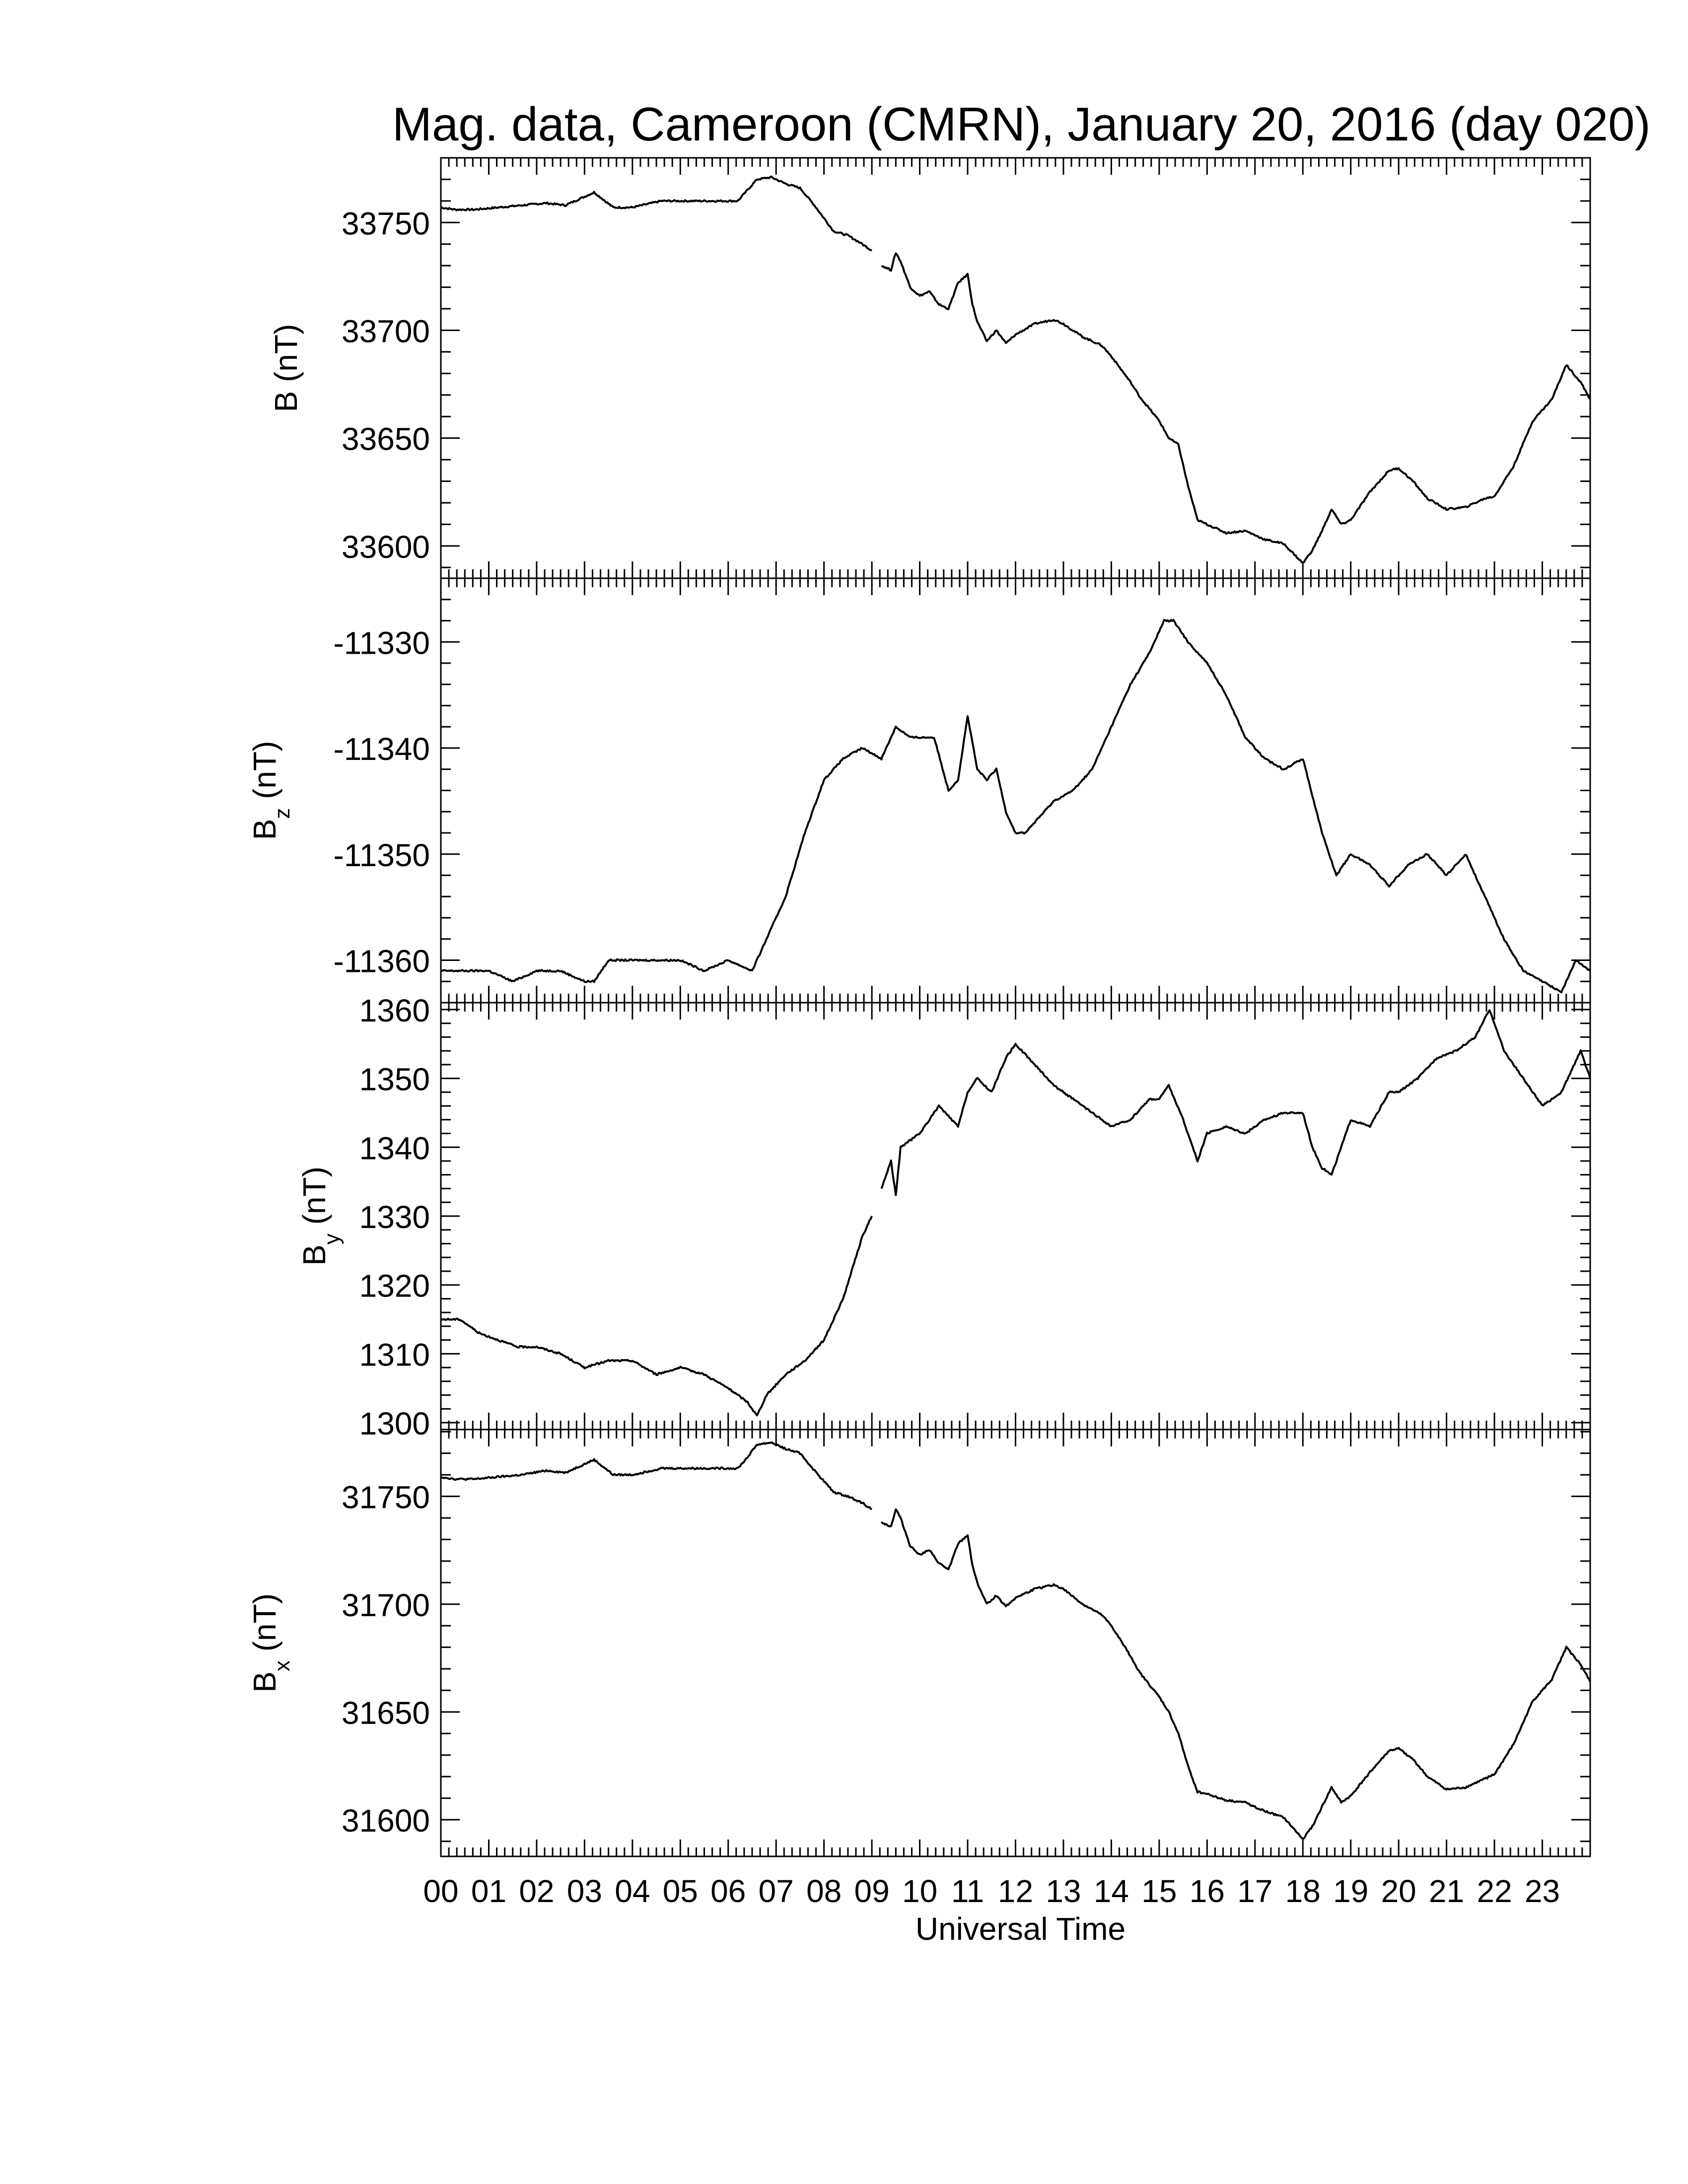 This screenshot has height=2184, width=1688. I want to click on x-tick-label: 08, so click(824, 1891).